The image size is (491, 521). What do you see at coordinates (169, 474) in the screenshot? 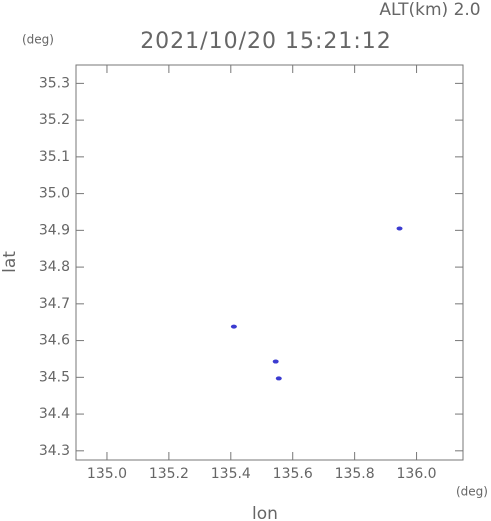
I see `x-tick-label: 135.2` at bounding box center [169, 474].